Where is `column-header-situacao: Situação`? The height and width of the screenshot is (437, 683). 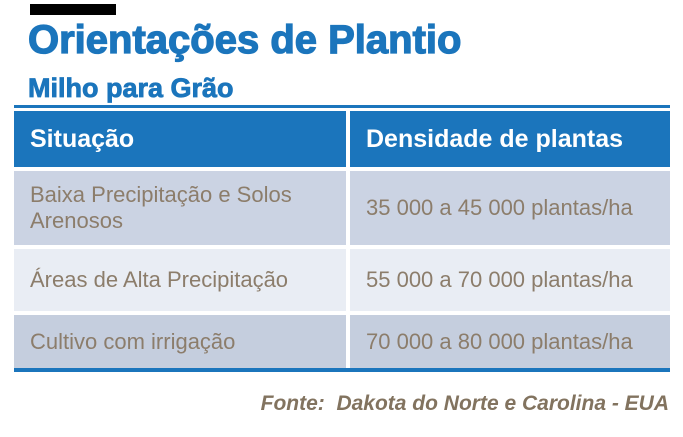
column-header-situacao: Situação is located at coordinates (180, 139).